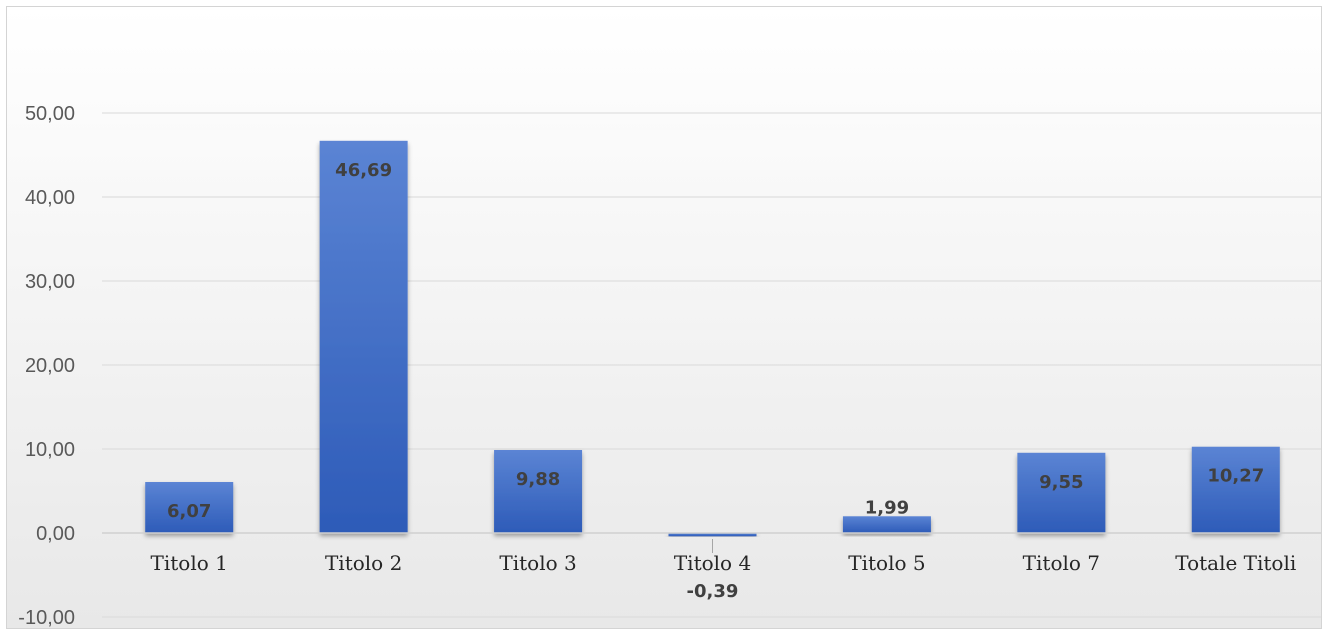 This screenshot has width=1327, height=631. What do you see at coordinates (363, 563) in the screenshot?
I see `x-tick-label: Titolo 2` at bounding box center [363, 563].